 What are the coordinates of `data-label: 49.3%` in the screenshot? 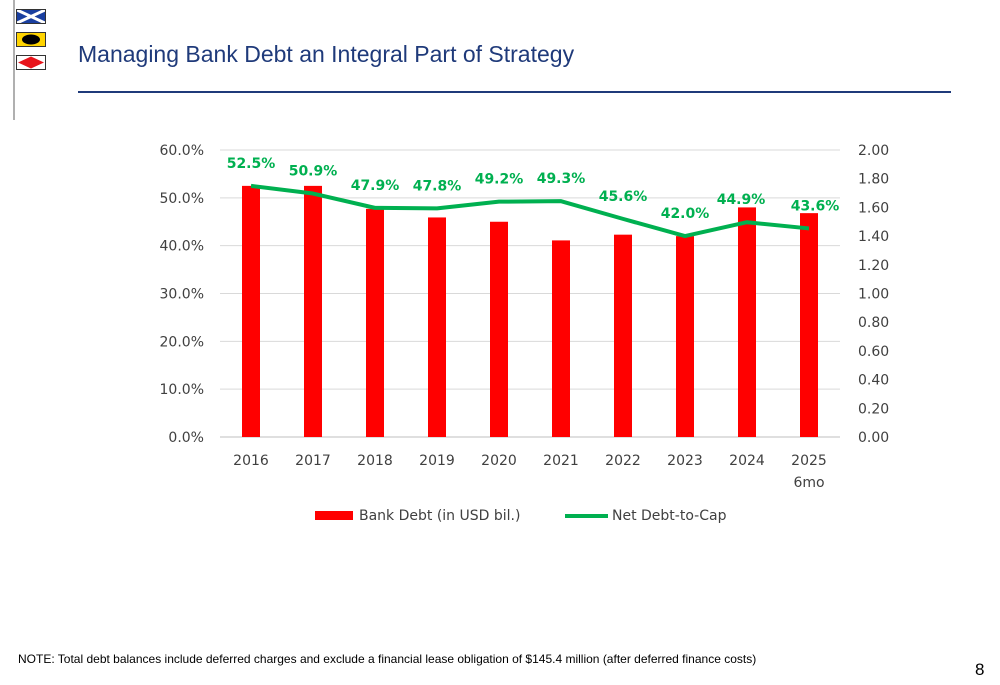 It's located at (561, 179).